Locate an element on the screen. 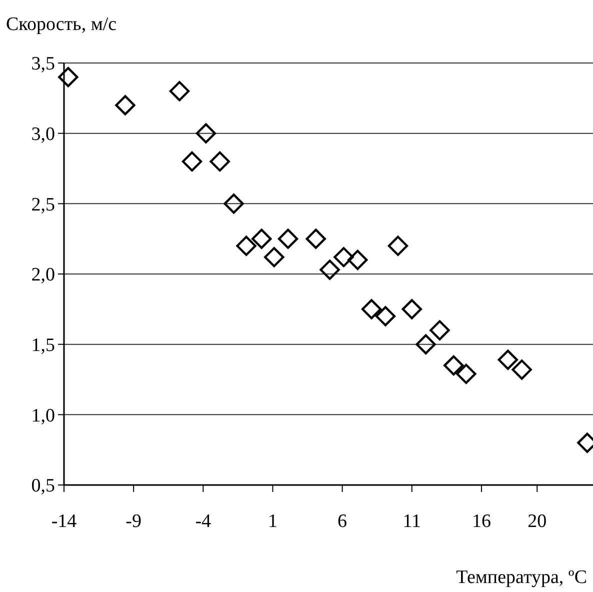 The height and width of the screenshot is (592, 593). y-axis-title: Скорость, м/с is located at coordinates (61, 24).